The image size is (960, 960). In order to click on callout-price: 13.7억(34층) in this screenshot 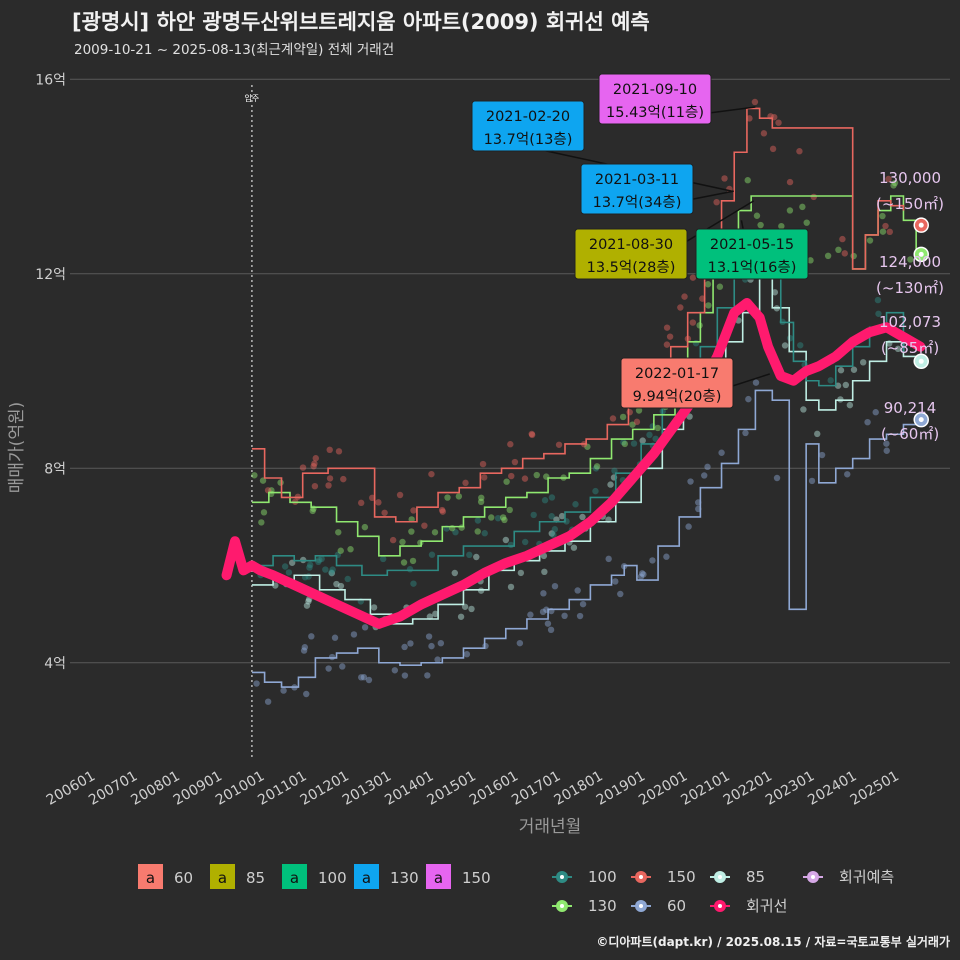, I will do `click(637, 202)`.